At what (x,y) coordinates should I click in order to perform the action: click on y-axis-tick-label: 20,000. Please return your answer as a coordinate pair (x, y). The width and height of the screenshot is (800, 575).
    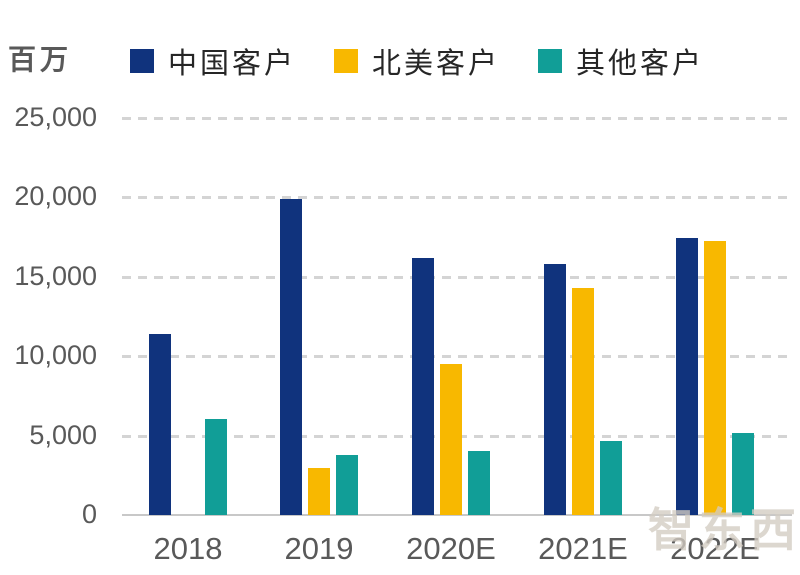
    Looking at the image, I should click on (55, 196).